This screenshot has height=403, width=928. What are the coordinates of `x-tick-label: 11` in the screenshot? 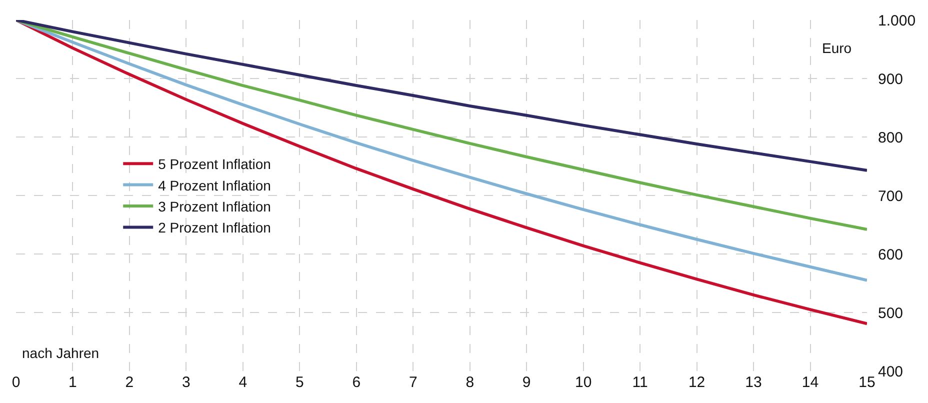 It's located at (640, 382).